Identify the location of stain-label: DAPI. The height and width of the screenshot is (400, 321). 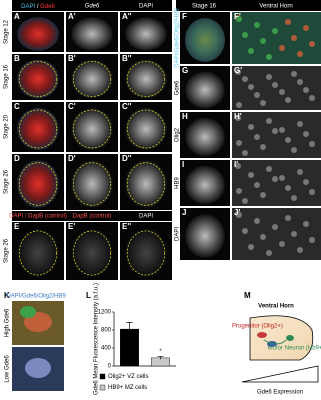
(178, 234).